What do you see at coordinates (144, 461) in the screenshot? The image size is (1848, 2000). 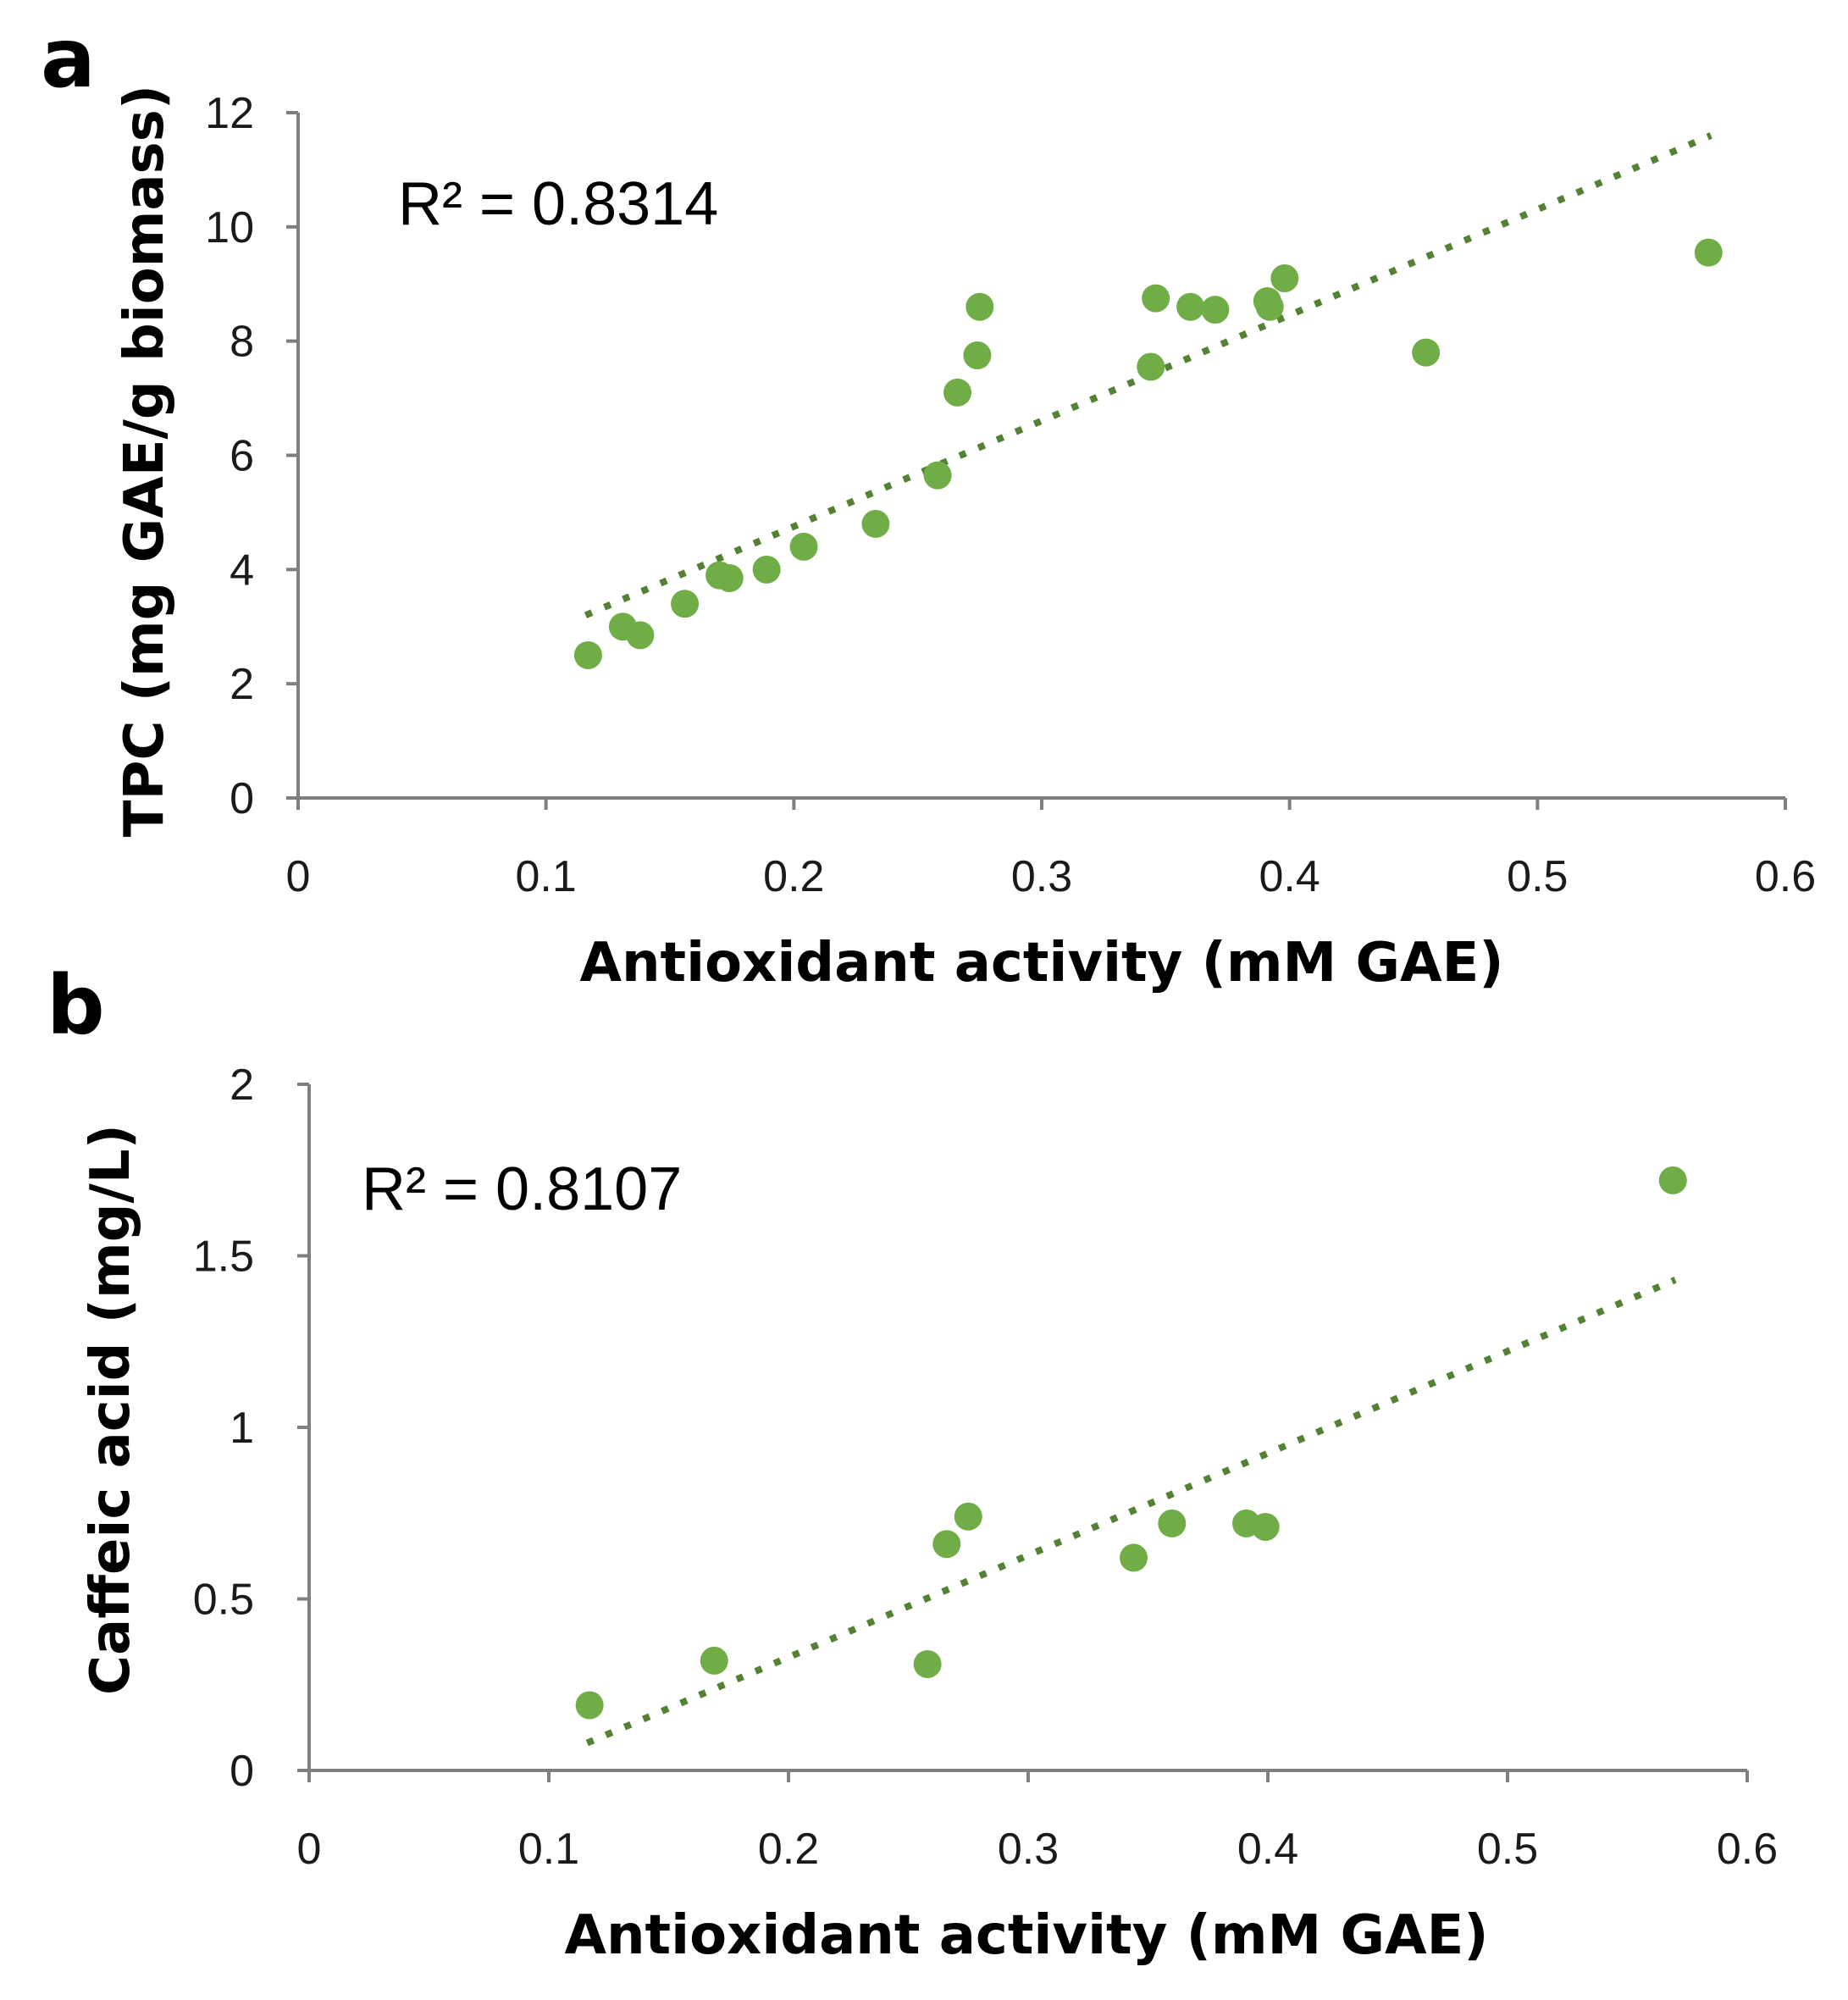 I see `panel-a-y-axis-title: TPC (mg GAE/g biomass)` at bounding box center [144, 461].